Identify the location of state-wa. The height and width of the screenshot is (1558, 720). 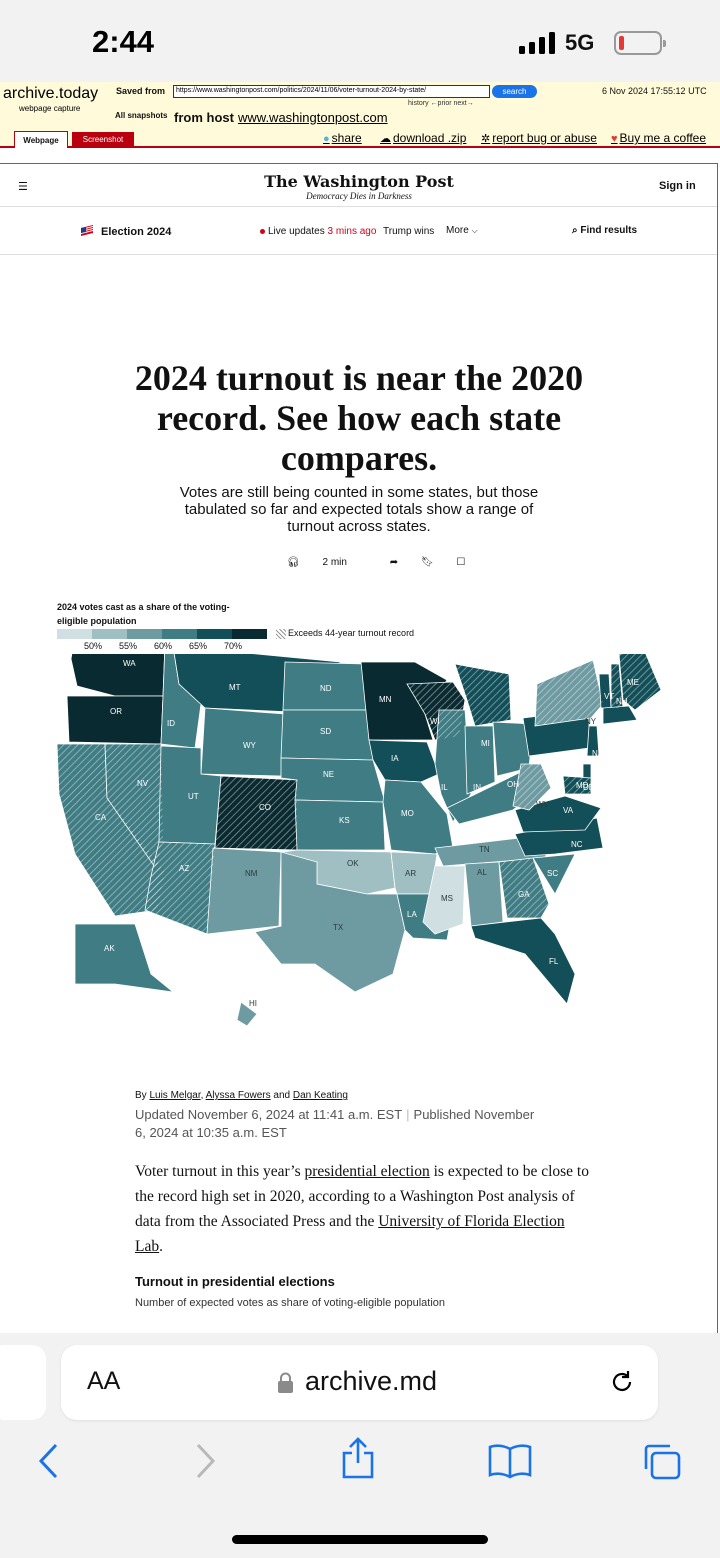
(118, 675).